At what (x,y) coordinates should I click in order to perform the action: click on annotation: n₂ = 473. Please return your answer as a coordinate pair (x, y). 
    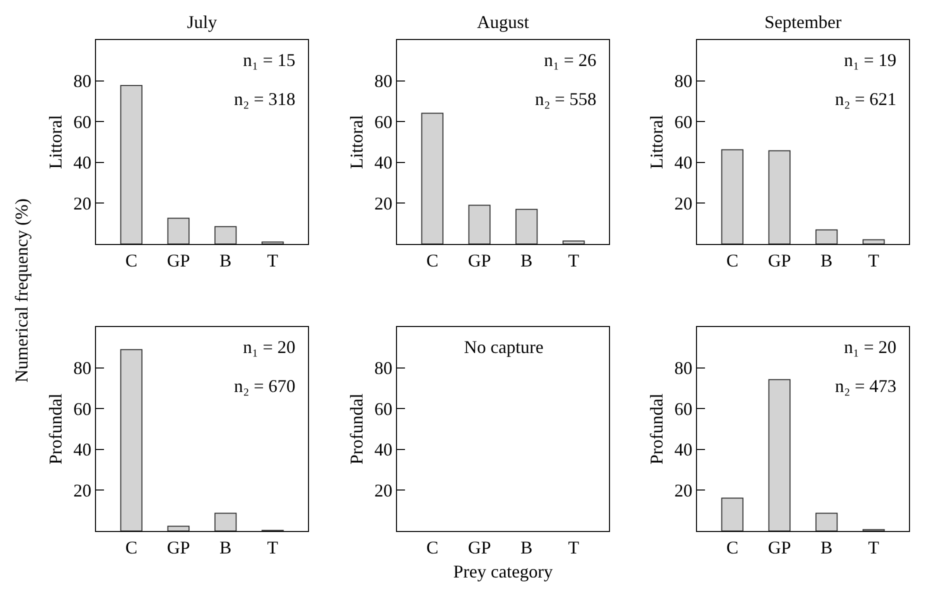
    Looking at the image, I should click on (865, 386).